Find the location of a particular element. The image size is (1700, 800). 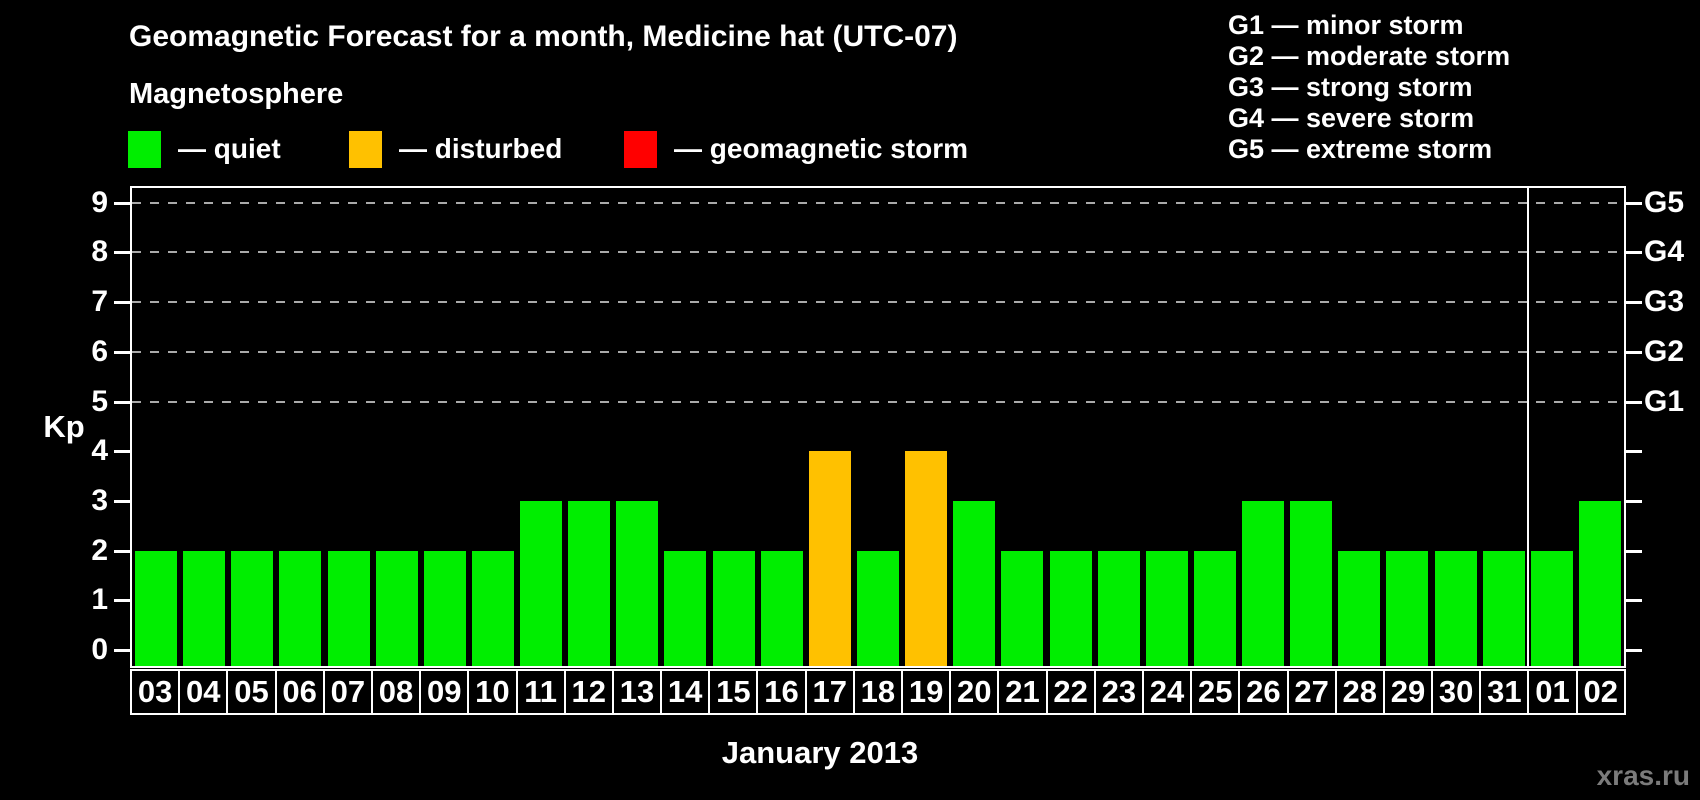

right-axis-label-G4: G4 is located at coordinates (1664, 252).